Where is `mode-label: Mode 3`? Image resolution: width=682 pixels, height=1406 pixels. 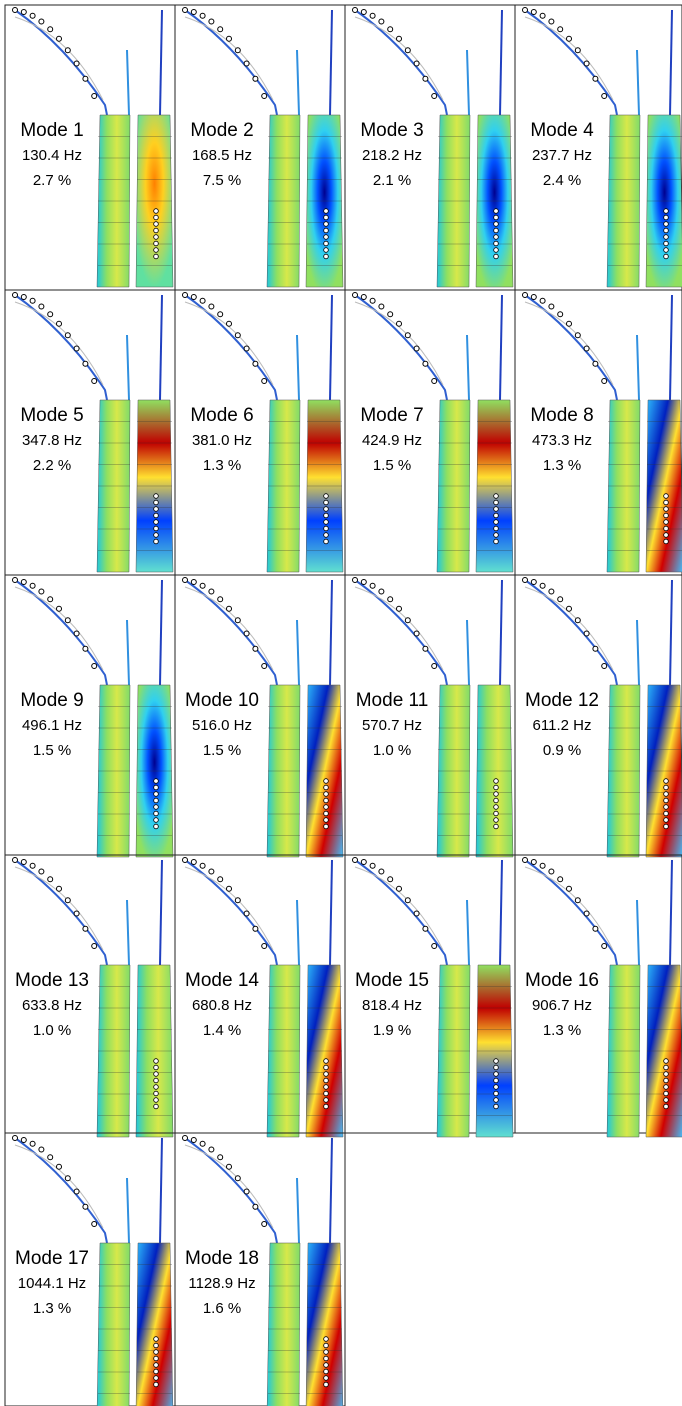 mode-label: Mode 3 is located at coordinates (391, 130).